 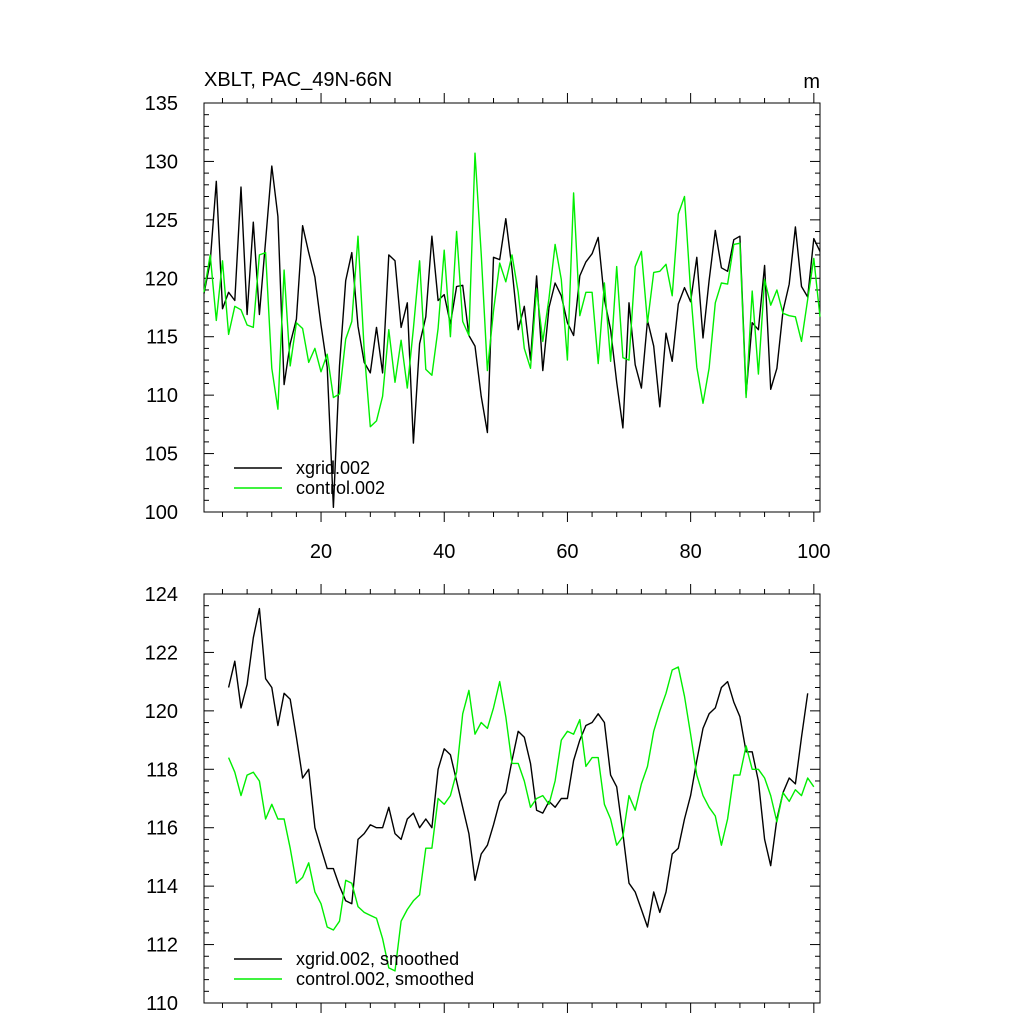 What do you see at coordinates (813, 552) in the screenshot?
I see `x-tick-label: 100` at bounding box center [813, 552].